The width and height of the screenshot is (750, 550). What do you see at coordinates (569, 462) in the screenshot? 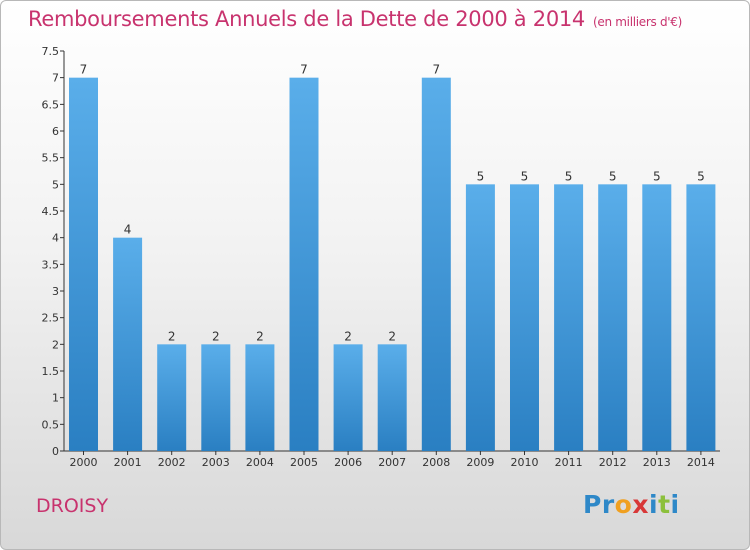
I see `x-tick-label: 2011` at bounding box center [569, 462].